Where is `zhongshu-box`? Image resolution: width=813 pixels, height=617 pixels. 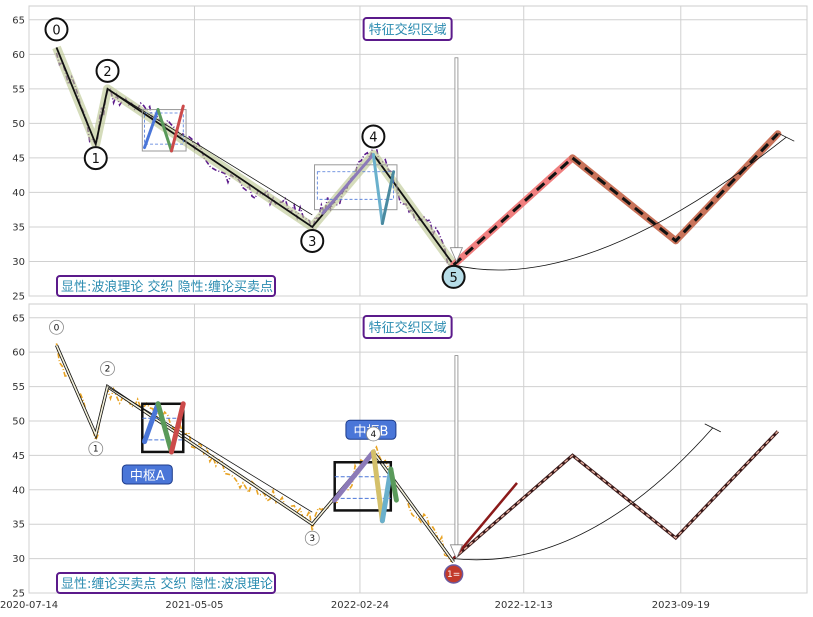
zhongshu-box is located at coordinates (163, 428).